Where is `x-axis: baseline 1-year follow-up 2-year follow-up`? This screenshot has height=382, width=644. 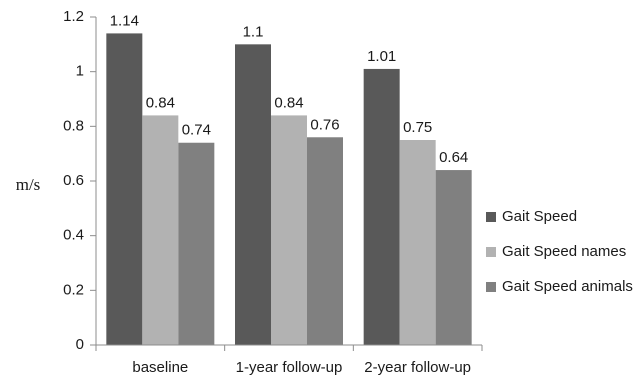 x-axis: baseline 1-year follow-up 2-year follow-up is located at coordinates (289, 360).